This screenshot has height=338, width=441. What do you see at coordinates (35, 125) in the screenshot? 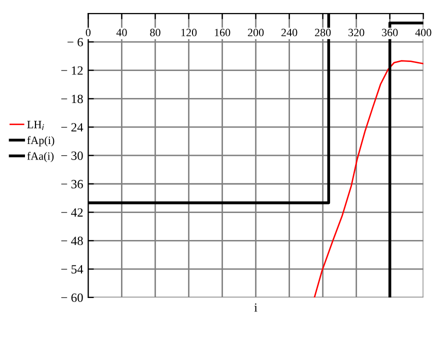
I see `legend-label: LH$_{i}$` at bounding box center [35, 125].